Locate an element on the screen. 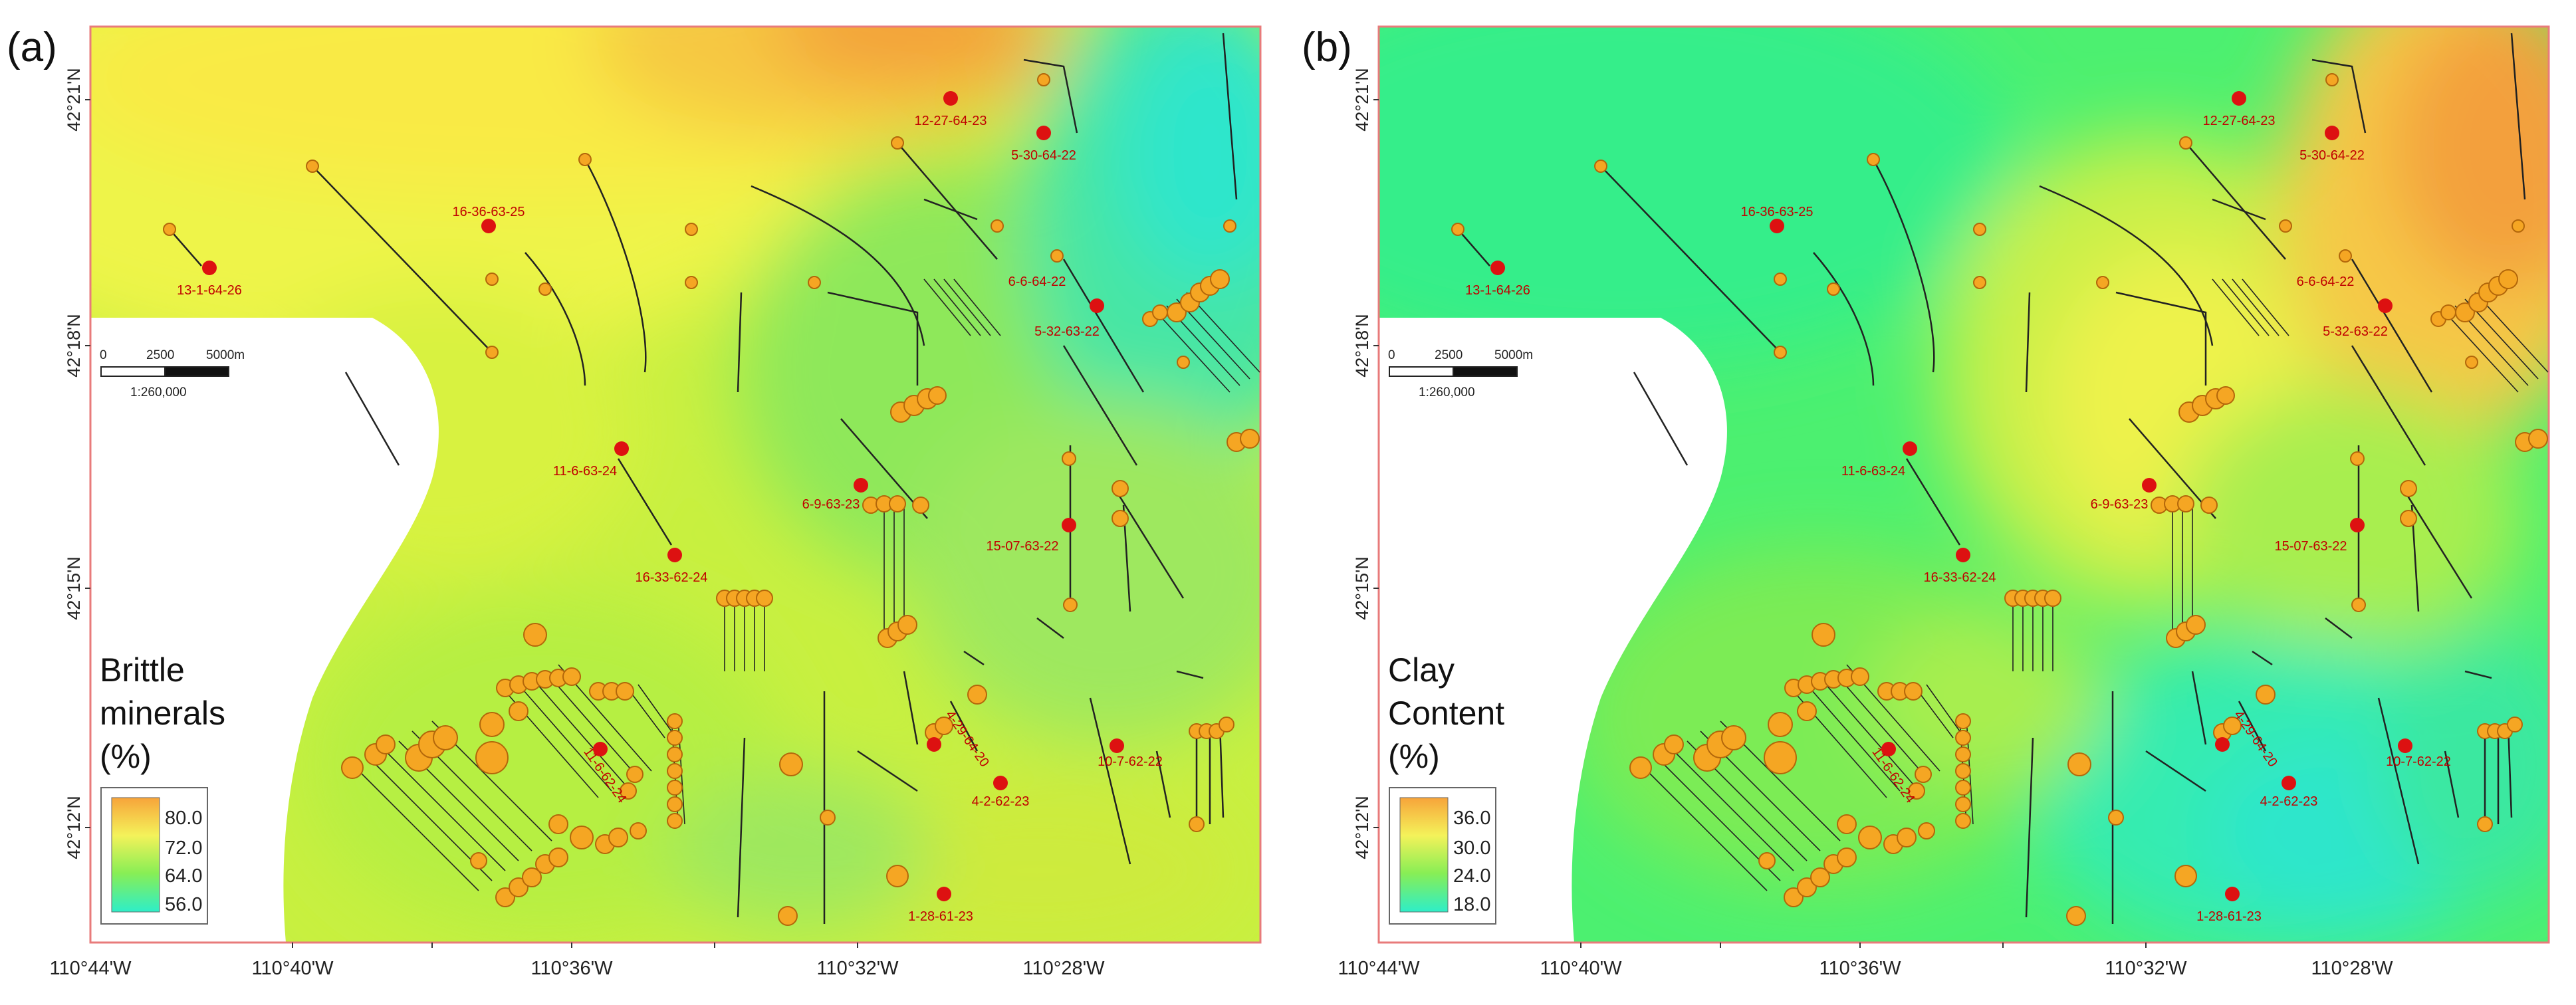  legend-tick: 30.0 is located at coordinates (1471, 848).